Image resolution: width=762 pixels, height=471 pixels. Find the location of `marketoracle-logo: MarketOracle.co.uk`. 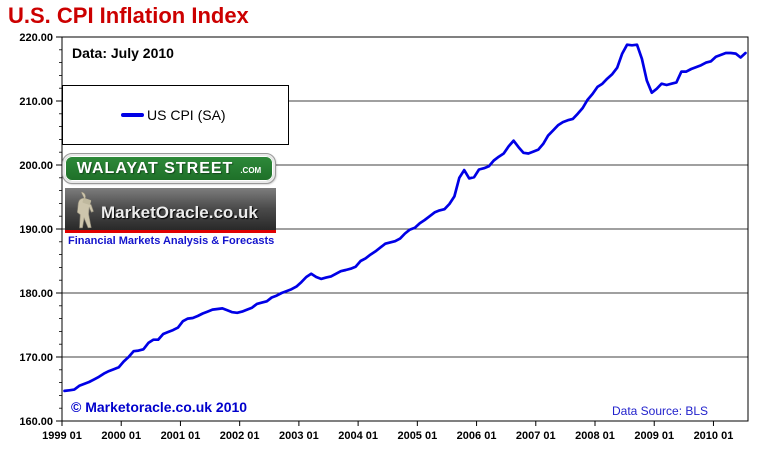

marketoracle-logo: MarketOracle.co.uk is located at coordinates (170, 210).